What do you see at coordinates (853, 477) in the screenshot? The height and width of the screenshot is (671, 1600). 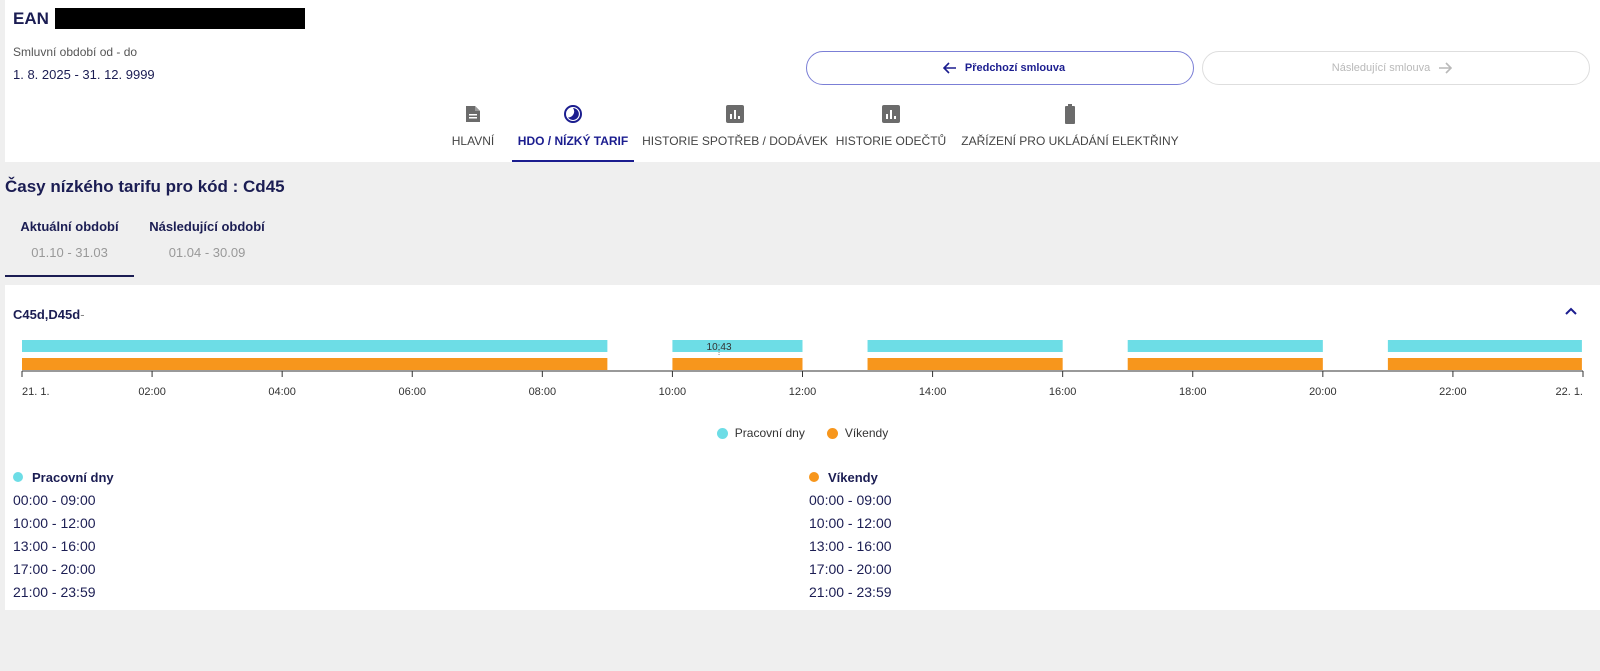 I see `list-title: Víkendy` at bounding box center [853, 477].